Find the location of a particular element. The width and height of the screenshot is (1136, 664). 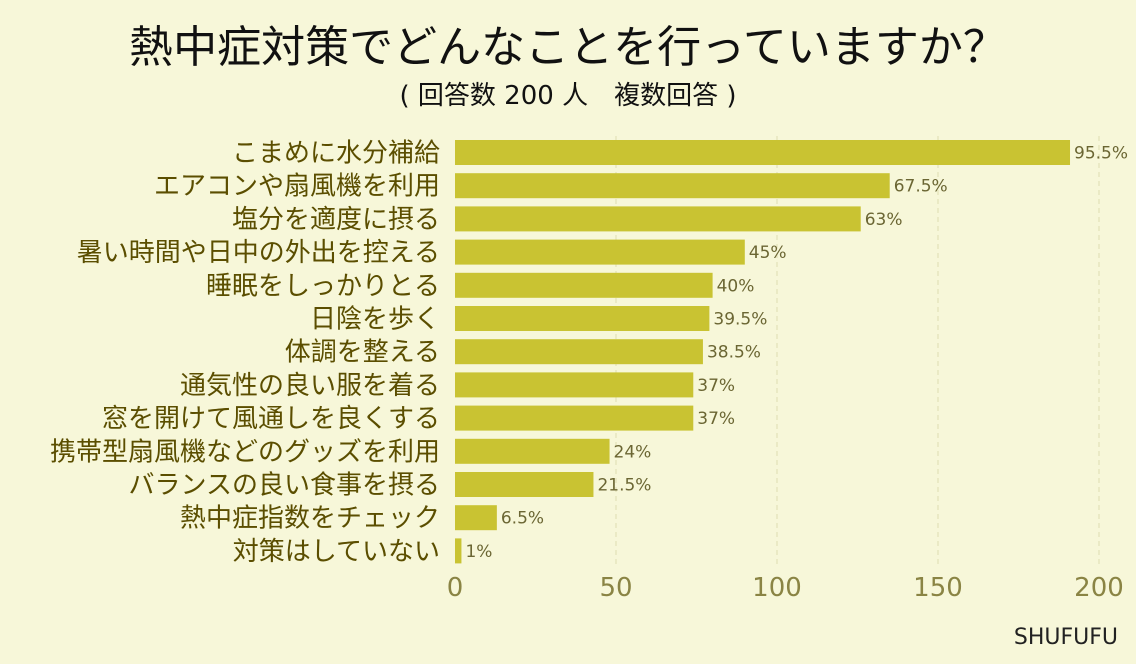

value-label: 45% is located at coordinates (768, 253).